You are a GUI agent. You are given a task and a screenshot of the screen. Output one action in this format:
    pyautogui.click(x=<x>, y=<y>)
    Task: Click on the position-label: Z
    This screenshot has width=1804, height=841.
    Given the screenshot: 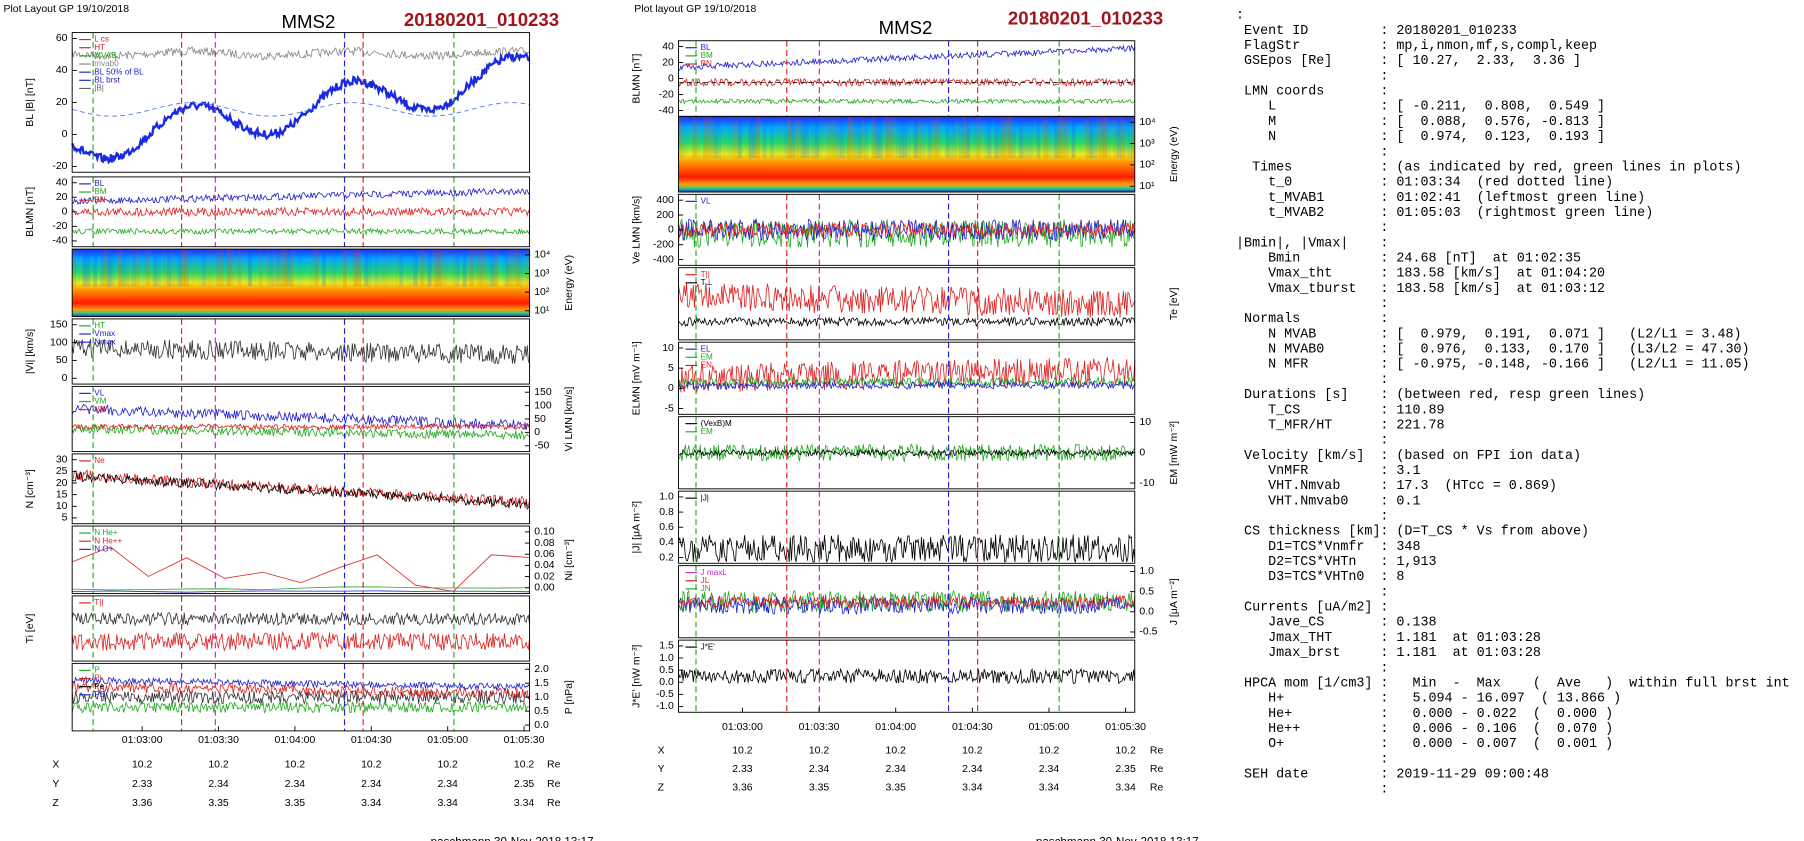 What is the action you would take?
    pyautogui.click(x=55, y=803)
    